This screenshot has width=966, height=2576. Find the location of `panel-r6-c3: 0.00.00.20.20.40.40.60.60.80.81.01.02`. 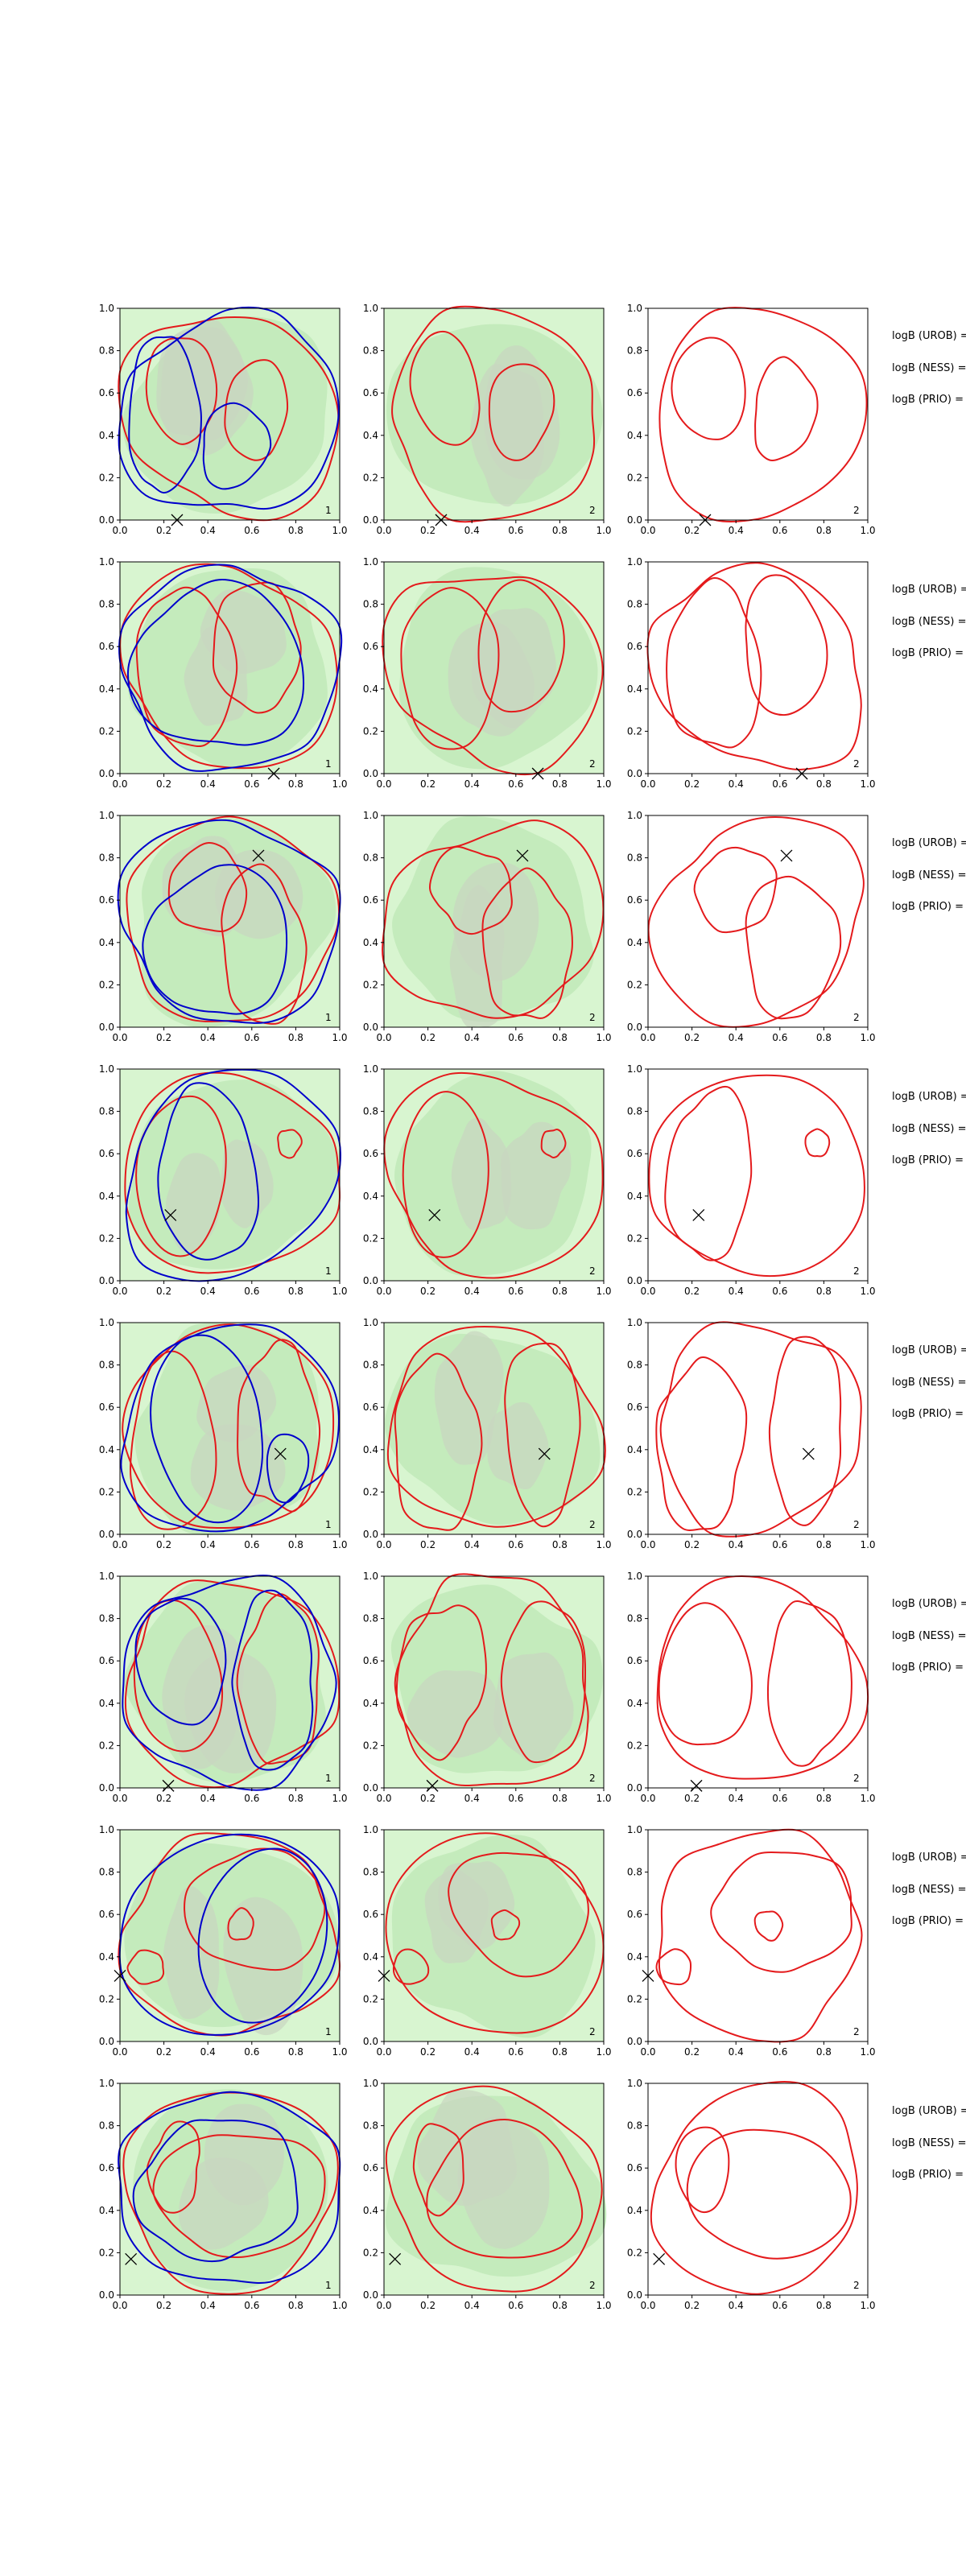

panel-r6-c3: 0.00.00.20.20.40.40.60.60.80.81.01.02 is located at coordinates (751, 1688).